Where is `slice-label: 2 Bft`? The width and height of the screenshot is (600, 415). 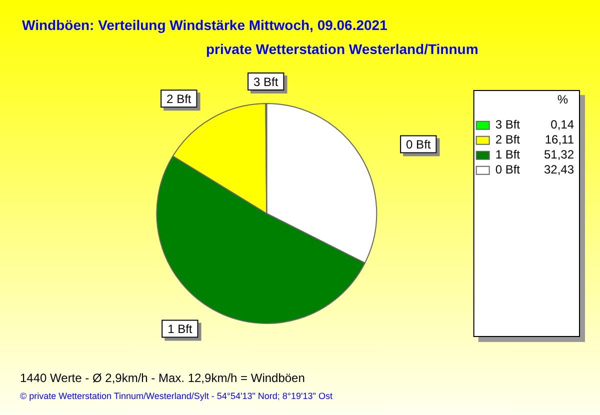 slice-label: 2 Bft is located at coordinates (179, 99).